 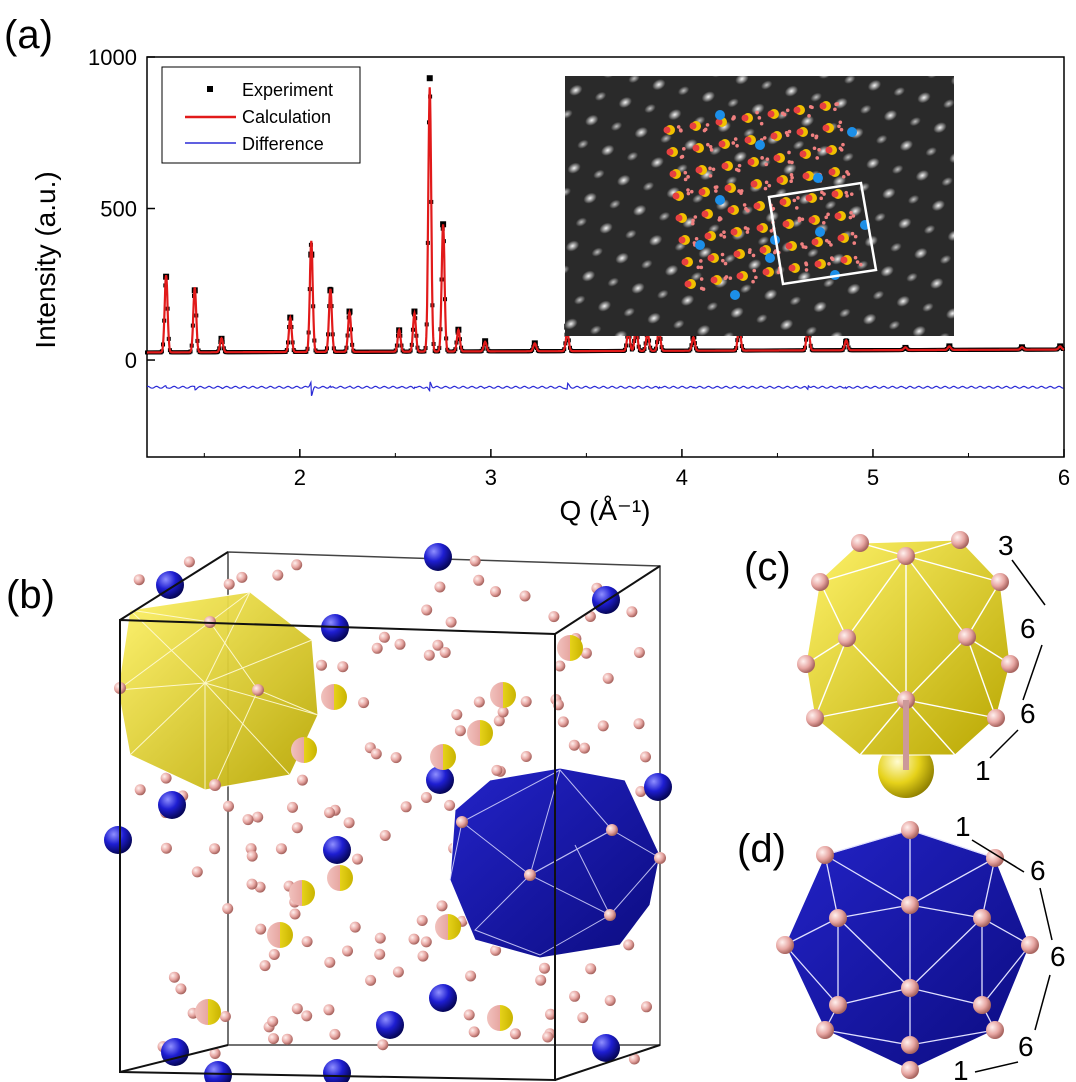 What do you see at coordinates (491, 477) in the screenshot?
I see `x-tick-label-1: 3` at bounding box center [491, 477].